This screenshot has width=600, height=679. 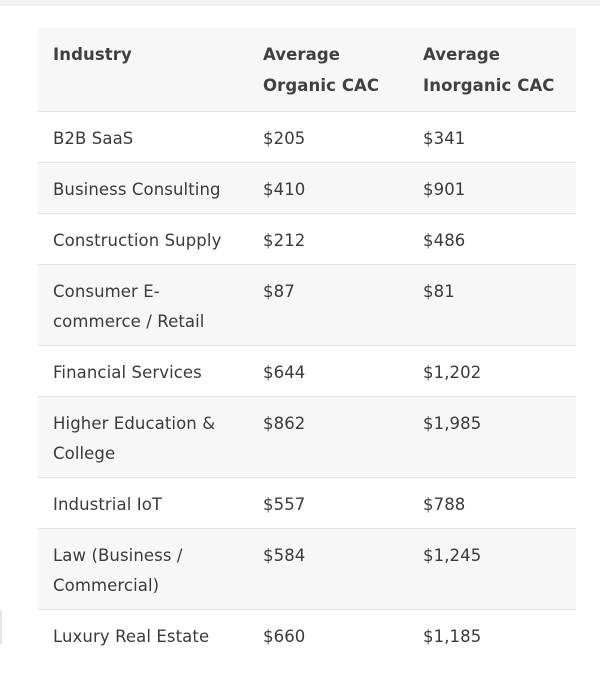 I want to click on cell-organic-cac: $584, so click(x=284, y=555).